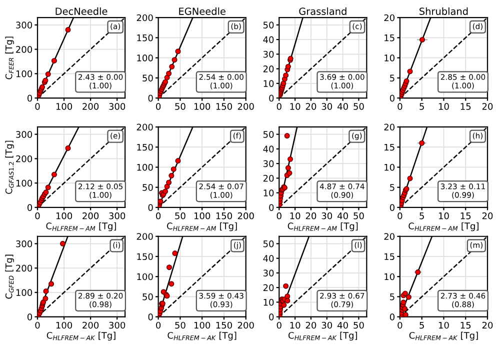 Image resolution: width=500 pixels, height=352 pixels. Describe the element at coordinates (9, 167) in the screenshot. I see `y-axis-title: C$_{GFAS1.2}$ [Tg]` at that location.